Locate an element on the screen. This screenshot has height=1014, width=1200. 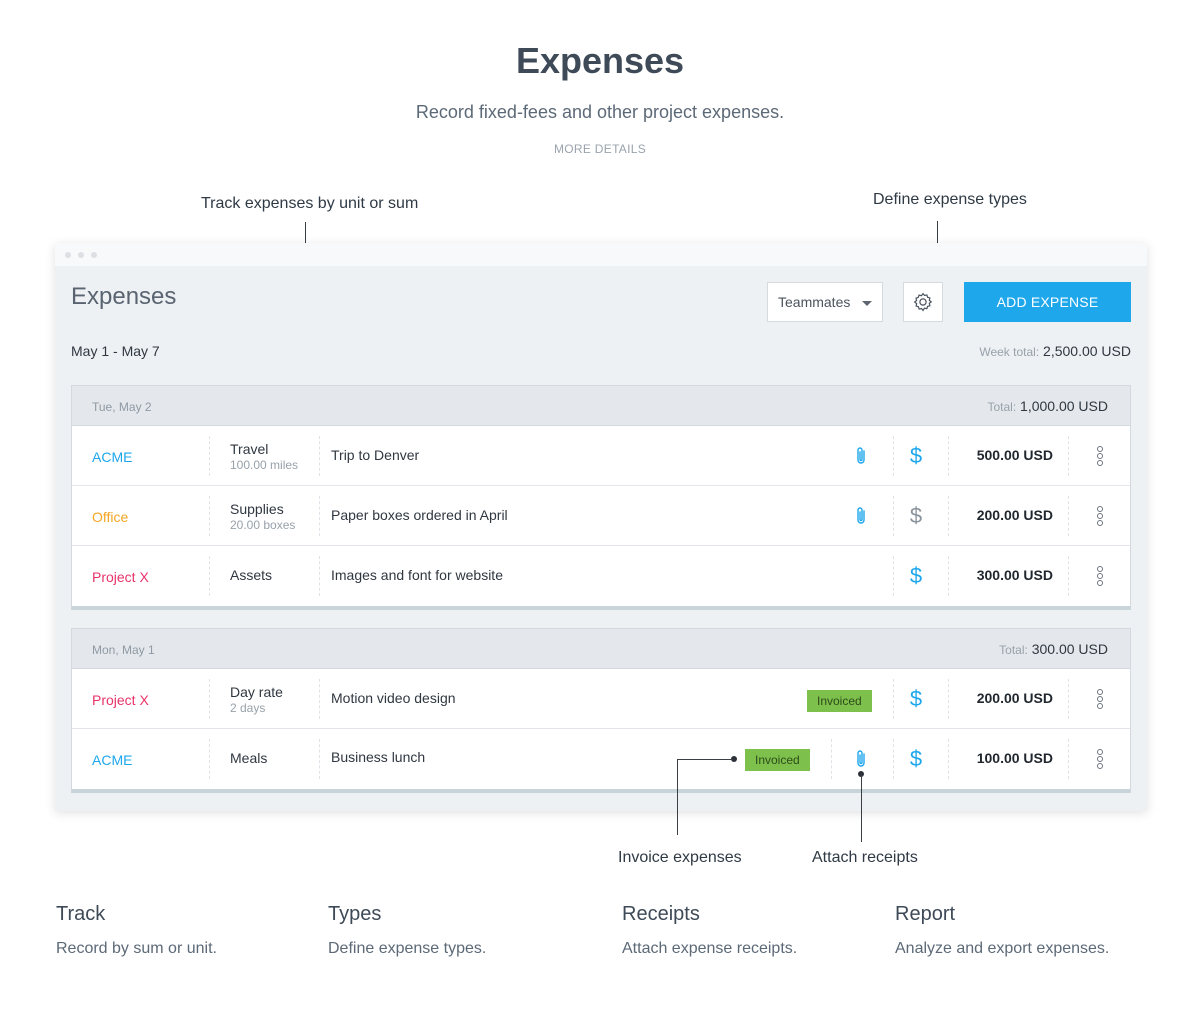
expense-quantity: 100.00 miles is located at coordinates (264, 465).